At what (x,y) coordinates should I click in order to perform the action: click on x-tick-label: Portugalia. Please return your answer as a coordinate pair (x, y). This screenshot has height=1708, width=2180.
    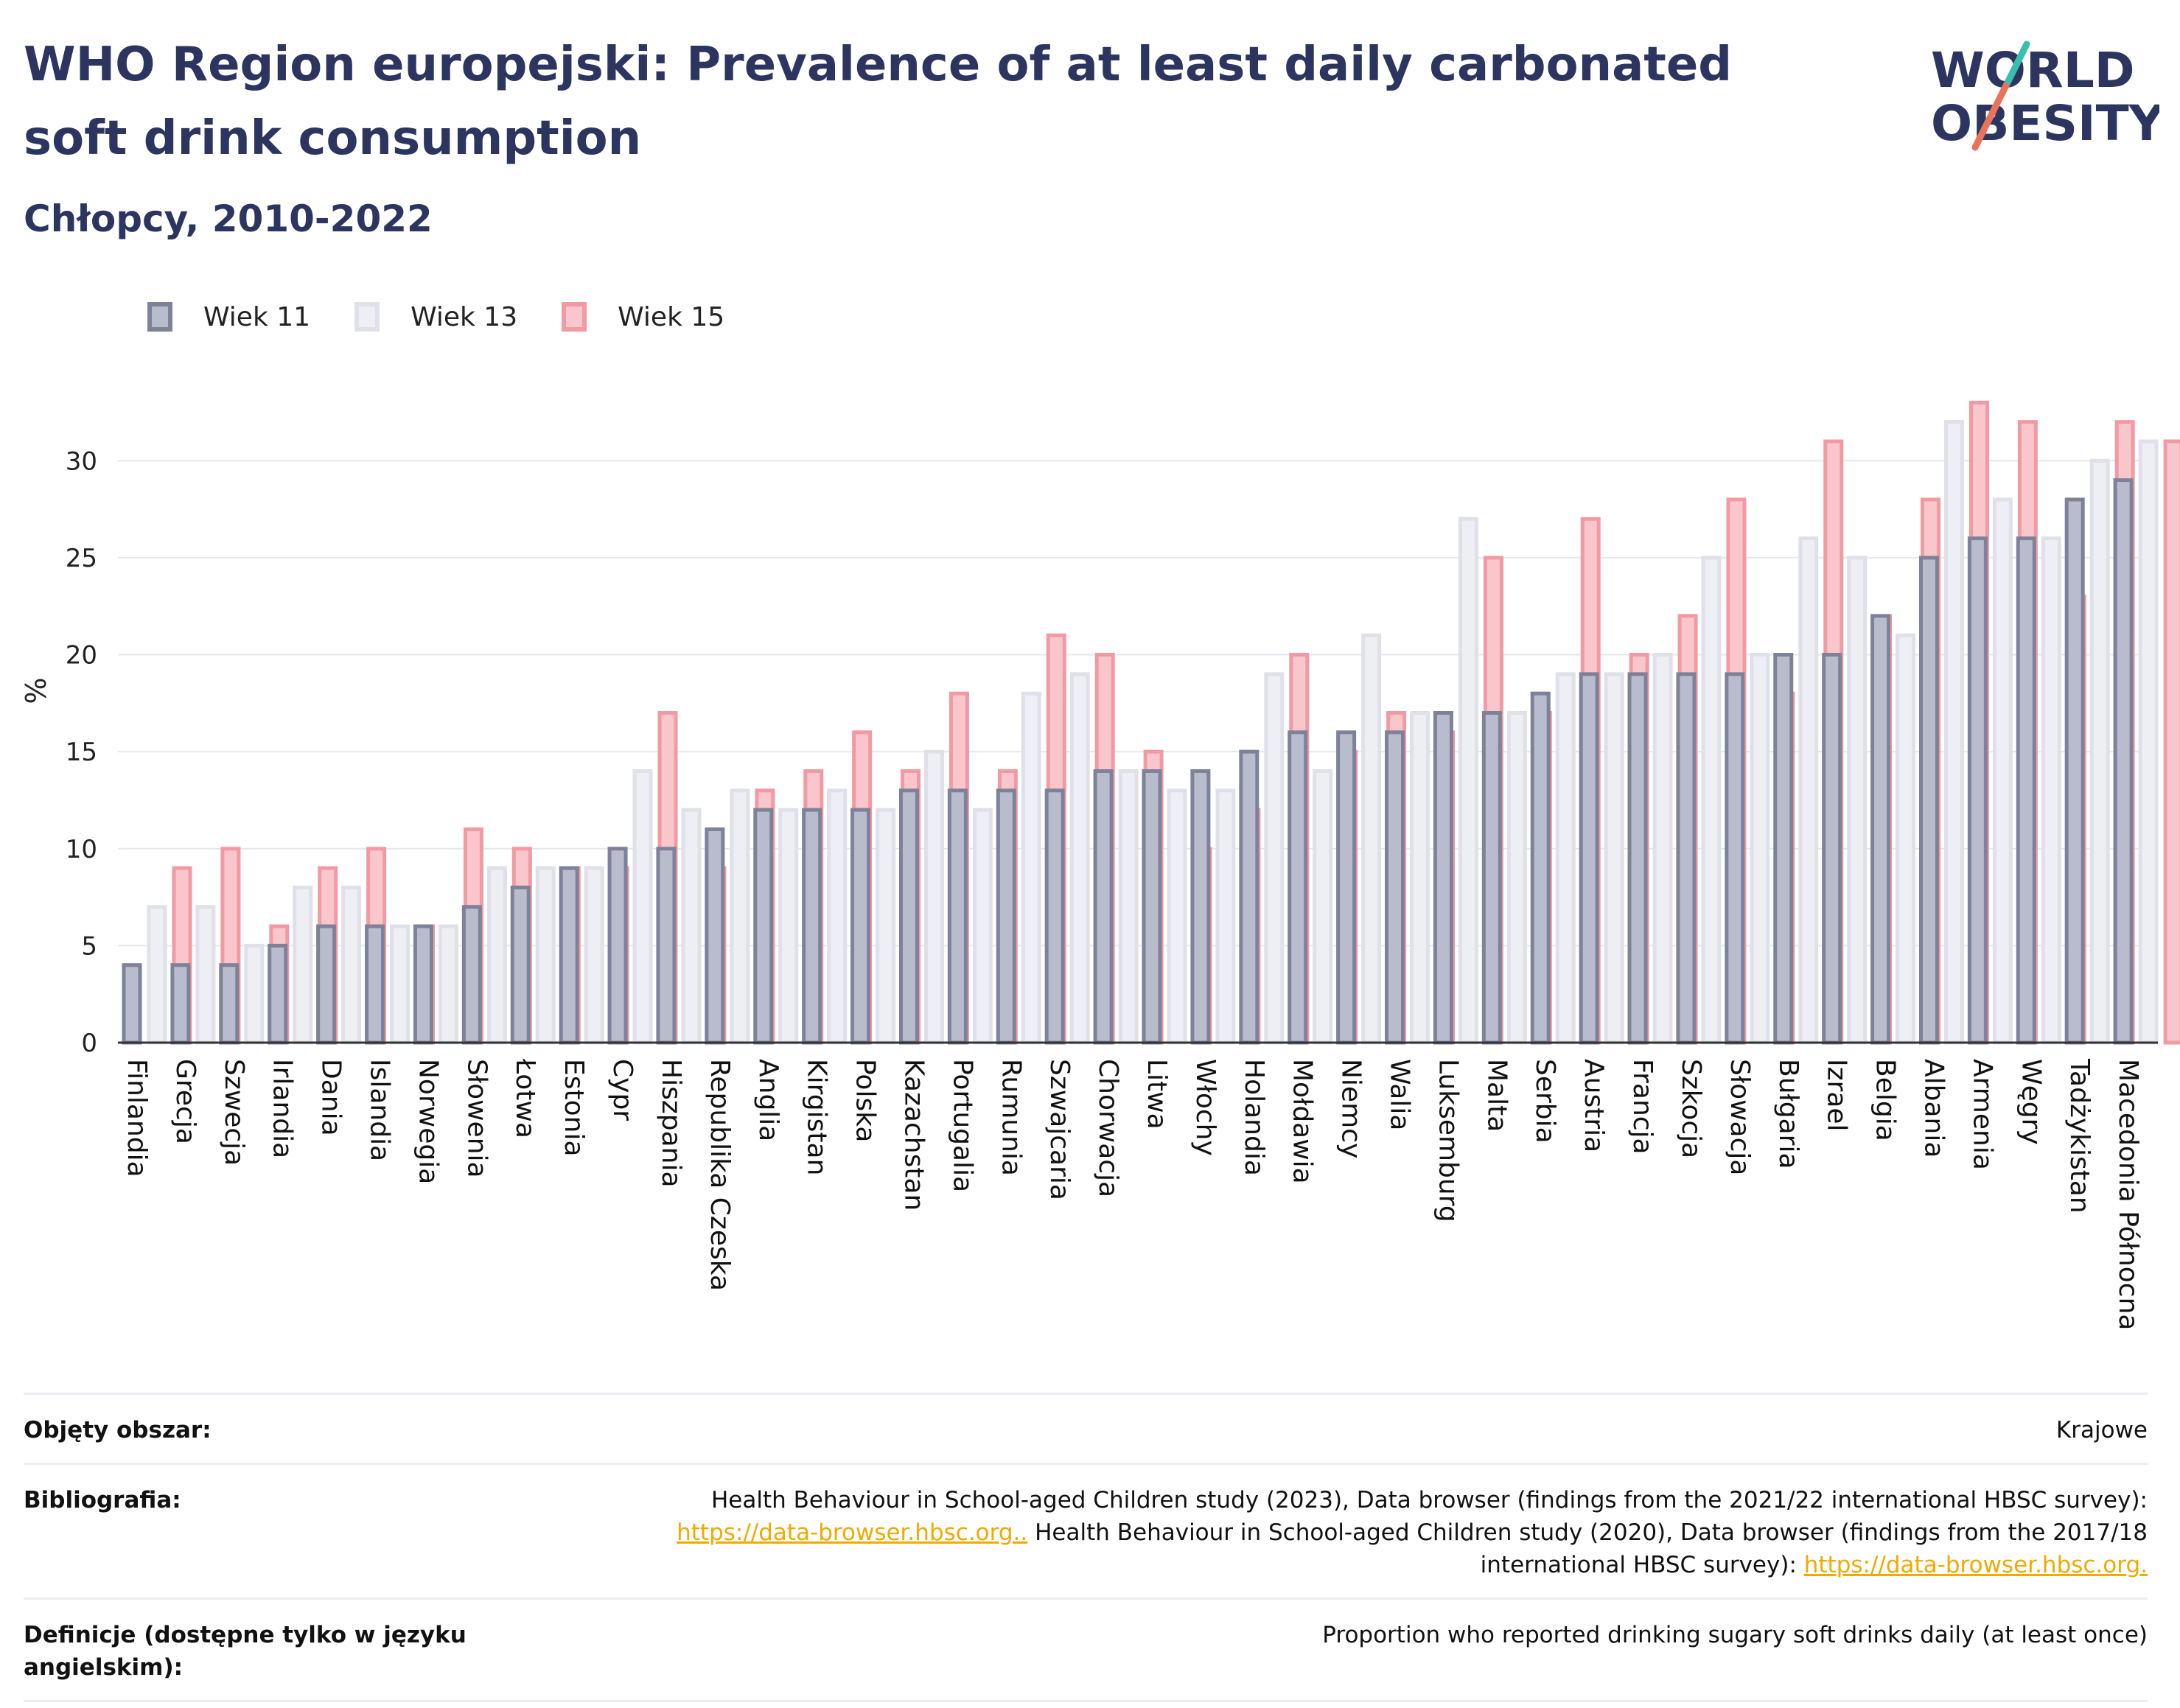
    Looking at the image, I should click on (962, 1125).